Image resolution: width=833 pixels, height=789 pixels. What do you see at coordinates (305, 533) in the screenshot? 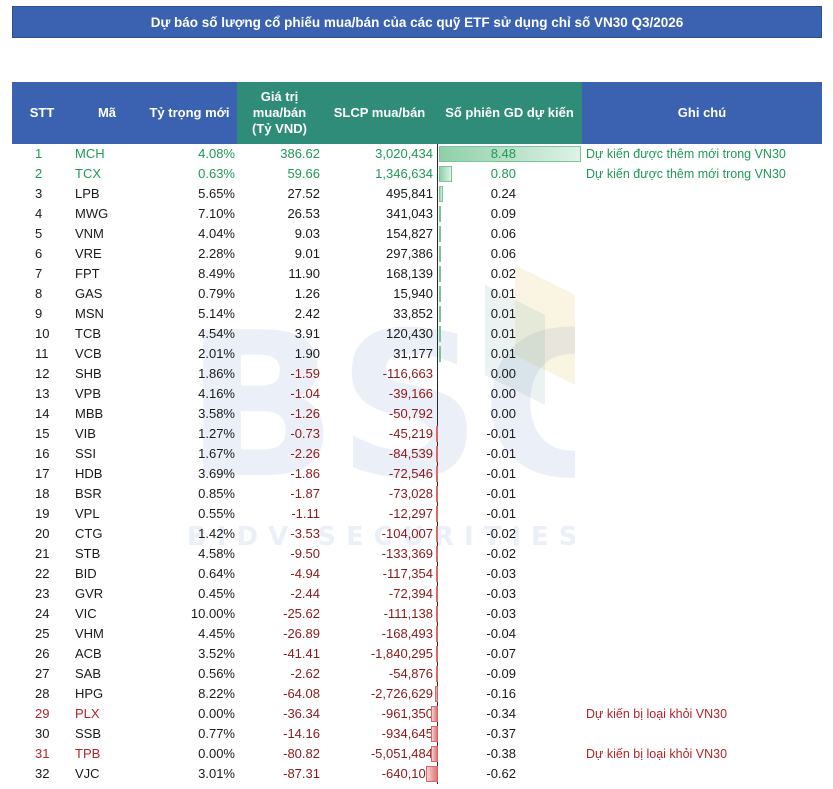
I see `row-value: -3.53` at bounding box center [305, 533].